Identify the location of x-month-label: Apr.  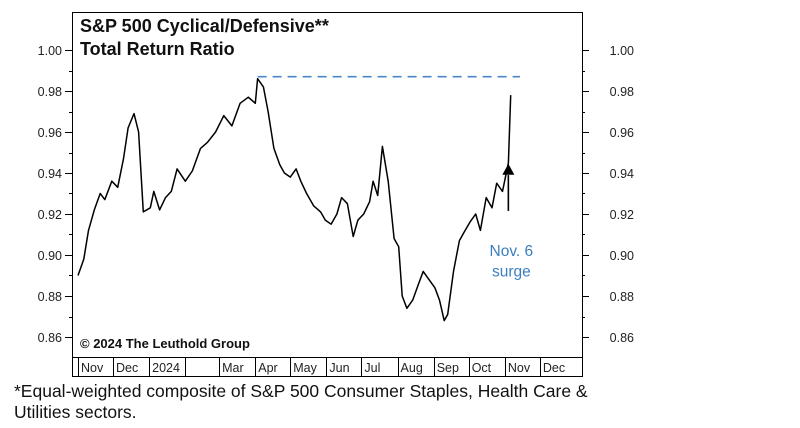
(267, 368).